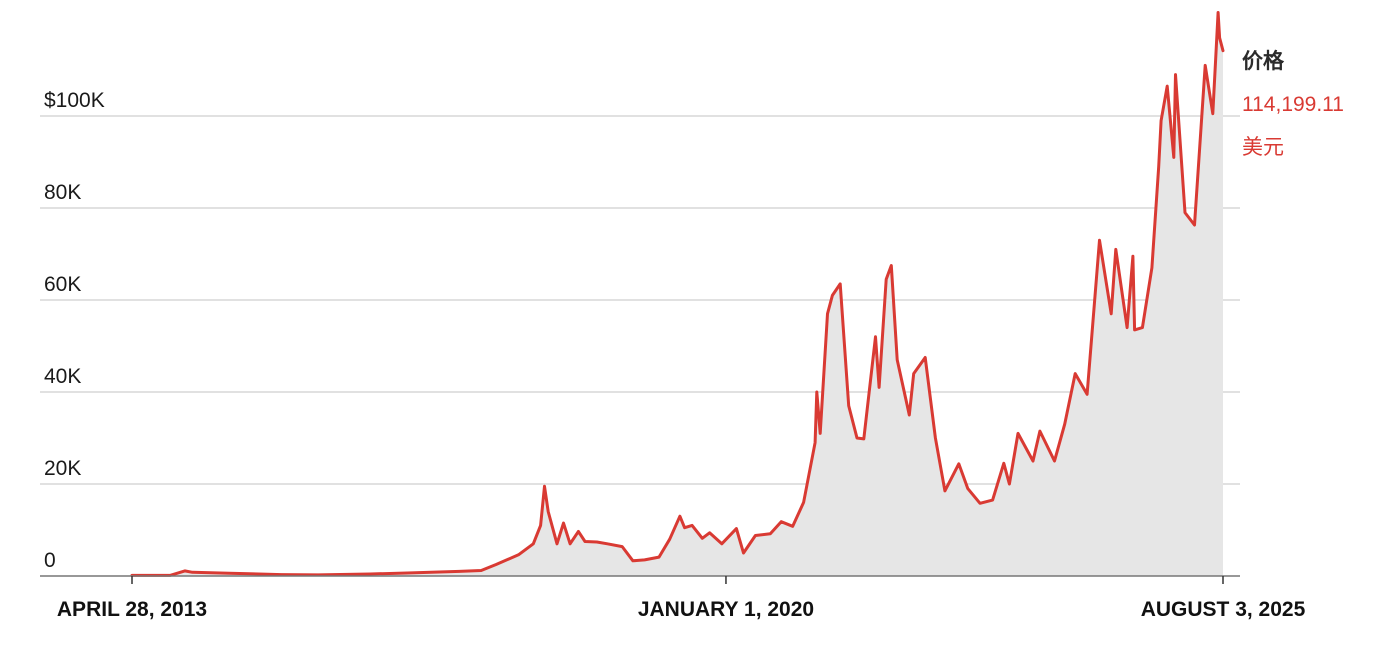 The image size is (1379, 648). Describe the element at coordinates (62, 192) in the screenshot. I see `y-tick-label: 80K` at that location.